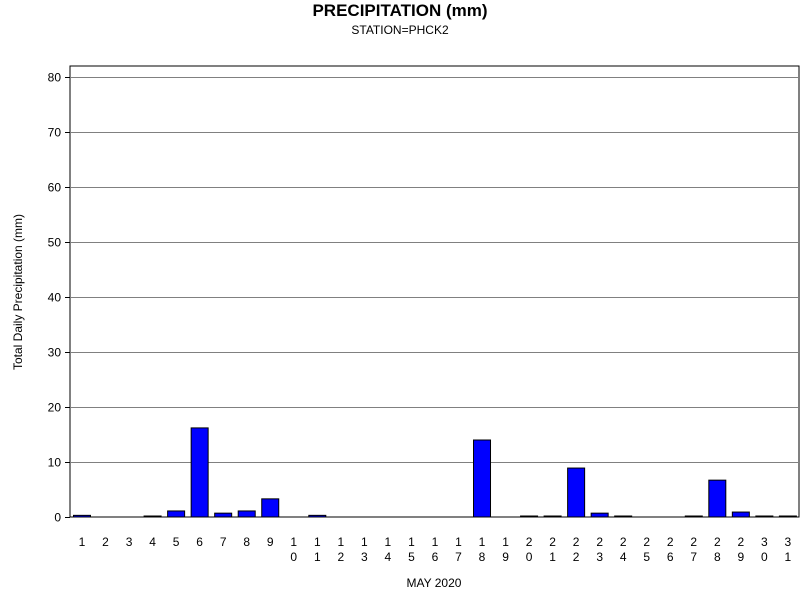 The height and width of the screenshot is (600, 800). Describe the element at coordinates (270, 542) in the screenshot. I see `x-tick-label: 9` at that location.